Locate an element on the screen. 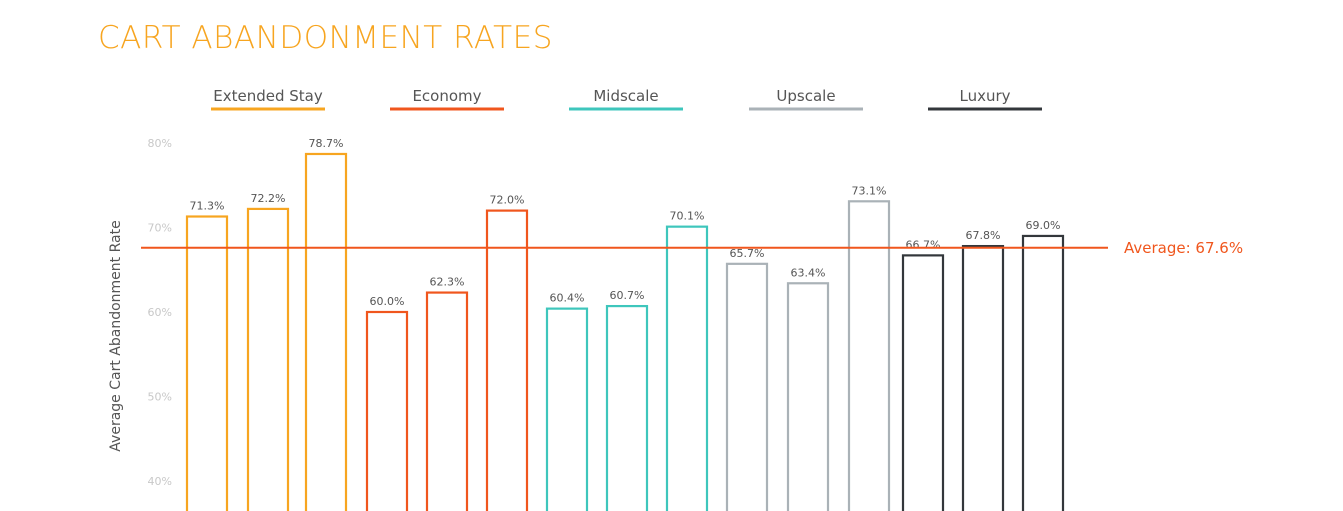 This screenshot has height=511, width=1343. y-tick-label: 70% is located at coordinates (160, 228).